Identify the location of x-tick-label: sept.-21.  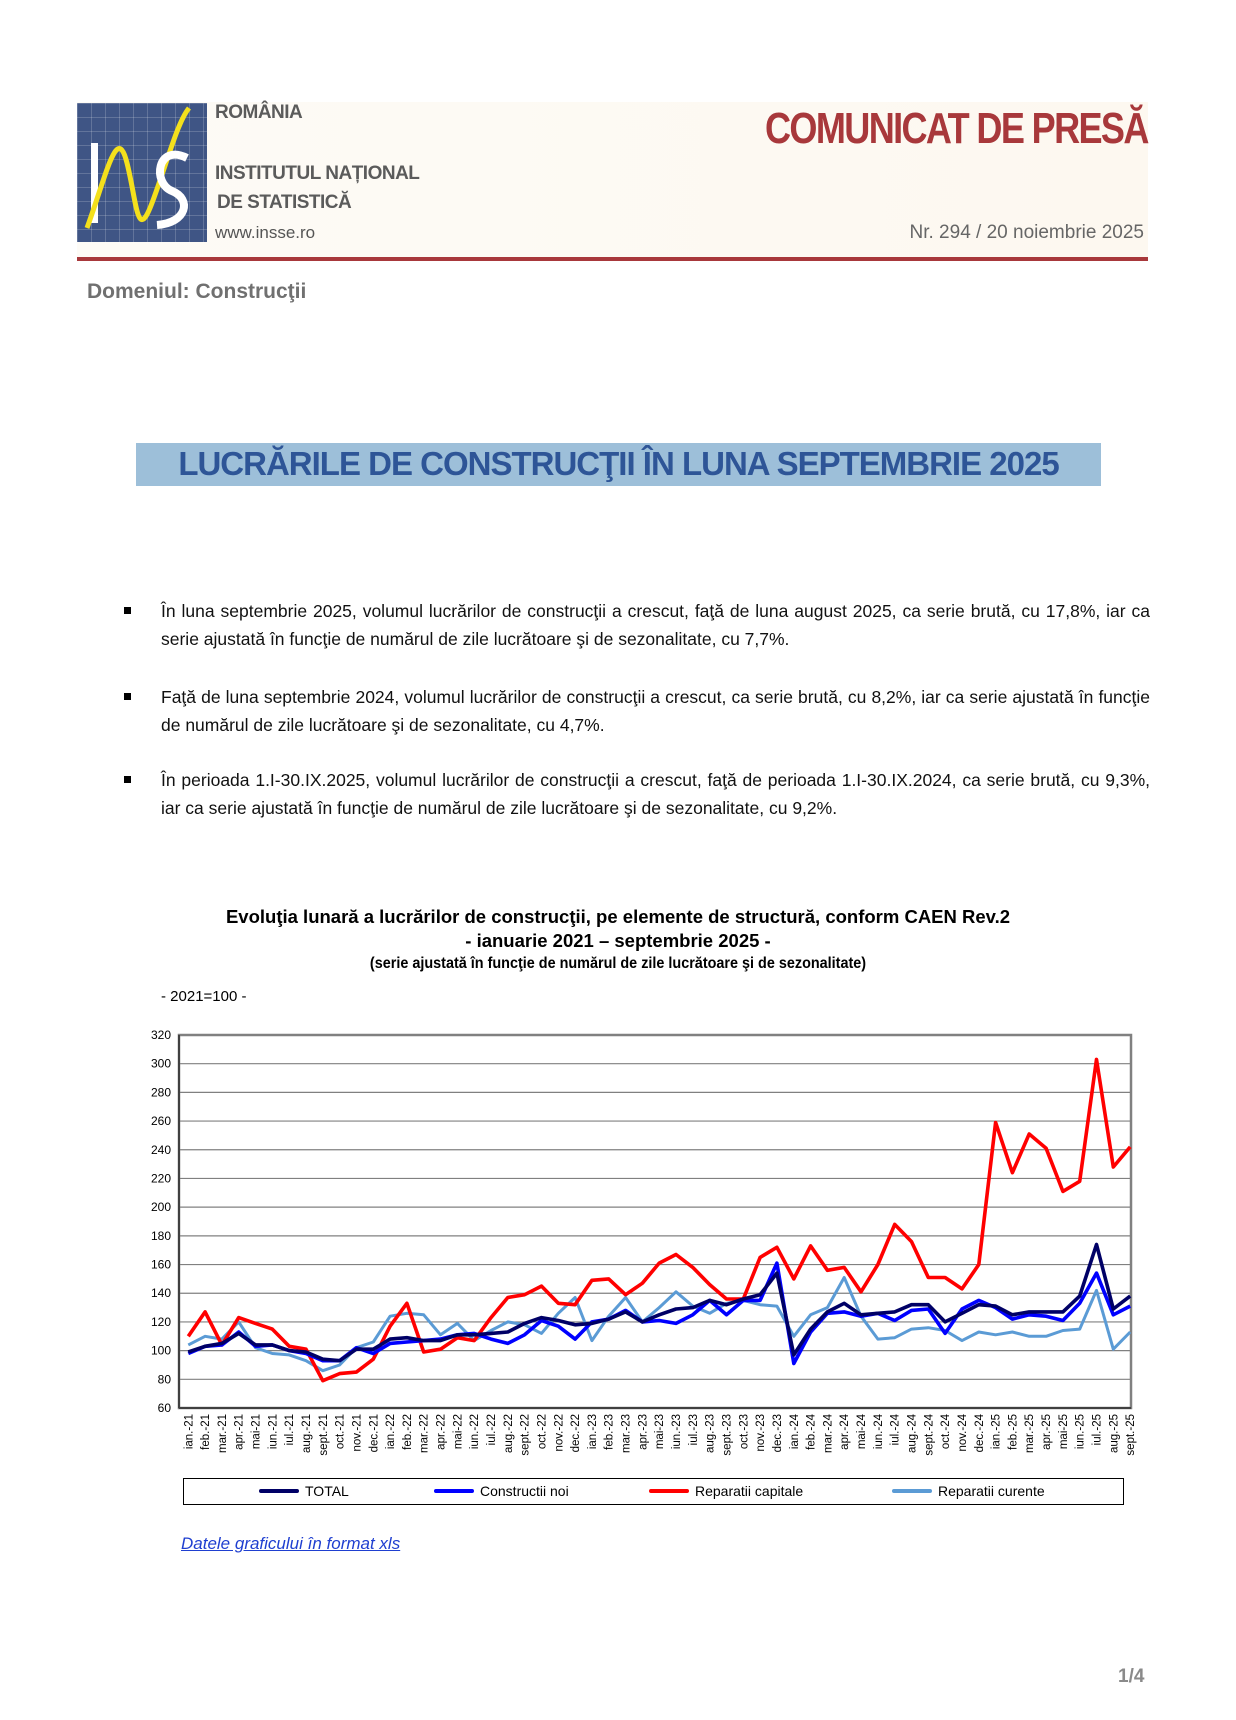
(324, 1435).